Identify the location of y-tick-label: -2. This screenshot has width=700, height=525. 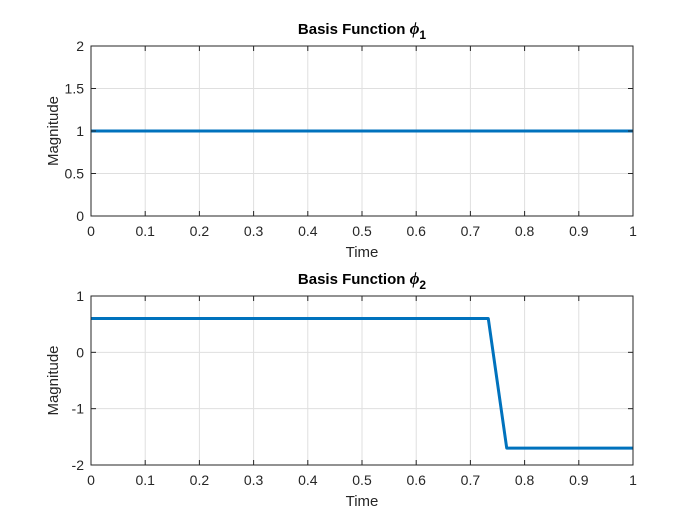
(78, 465).